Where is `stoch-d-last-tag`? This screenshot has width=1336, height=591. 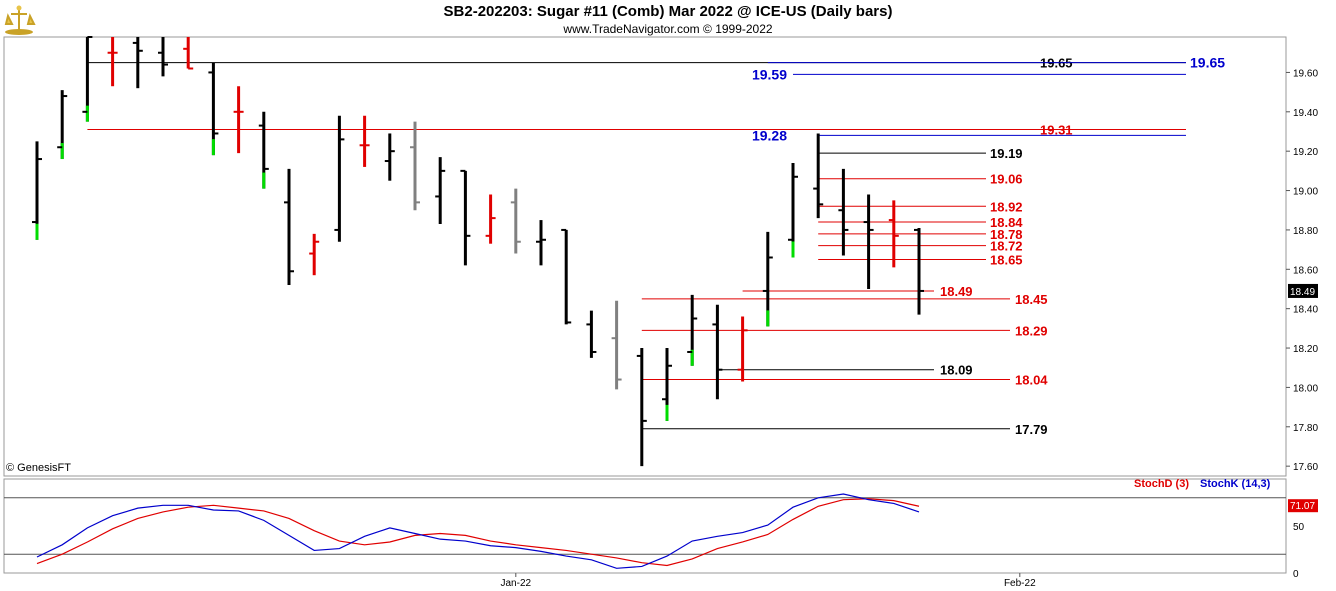 stoch-d-last-tag is located at coordinates (1303, 506).